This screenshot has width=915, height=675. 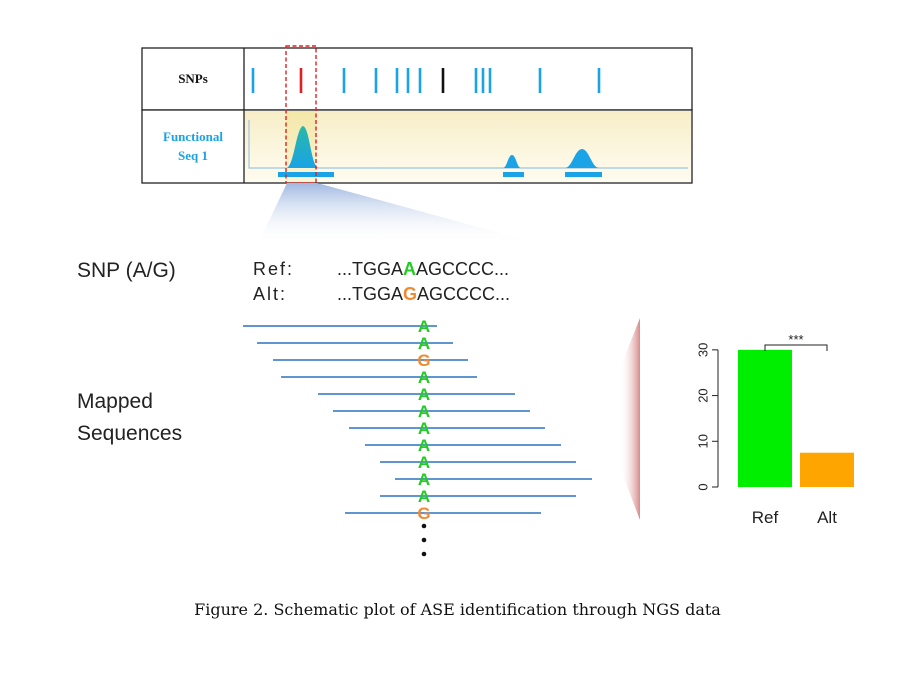 I want to click on y-tick-label: 10, so click(x=703, y=441).